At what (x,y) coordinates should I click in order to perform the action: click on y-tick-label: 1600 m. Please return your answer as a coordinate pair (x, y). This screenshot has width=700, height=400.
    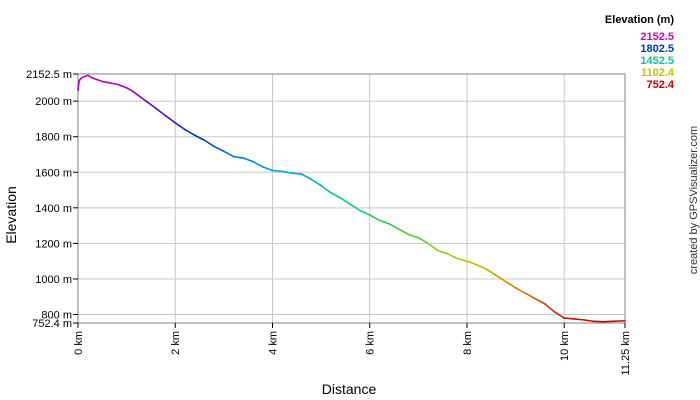
    Looking at the image, I should click on (53, 173).